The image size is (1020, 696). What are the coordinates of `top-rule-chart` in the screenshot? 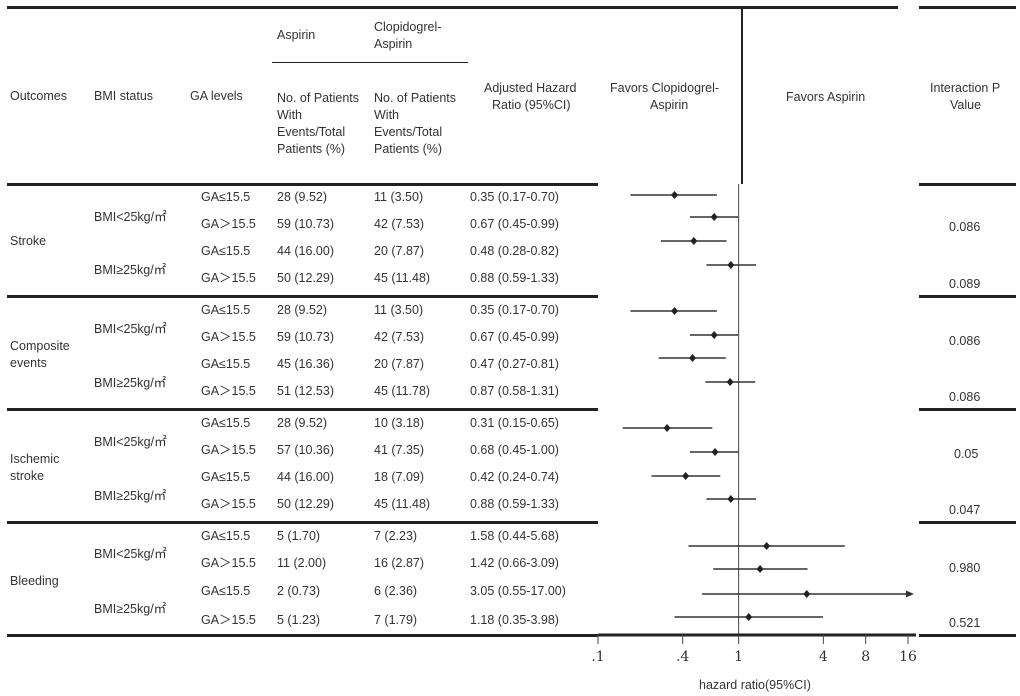 It's located at (748, 7).